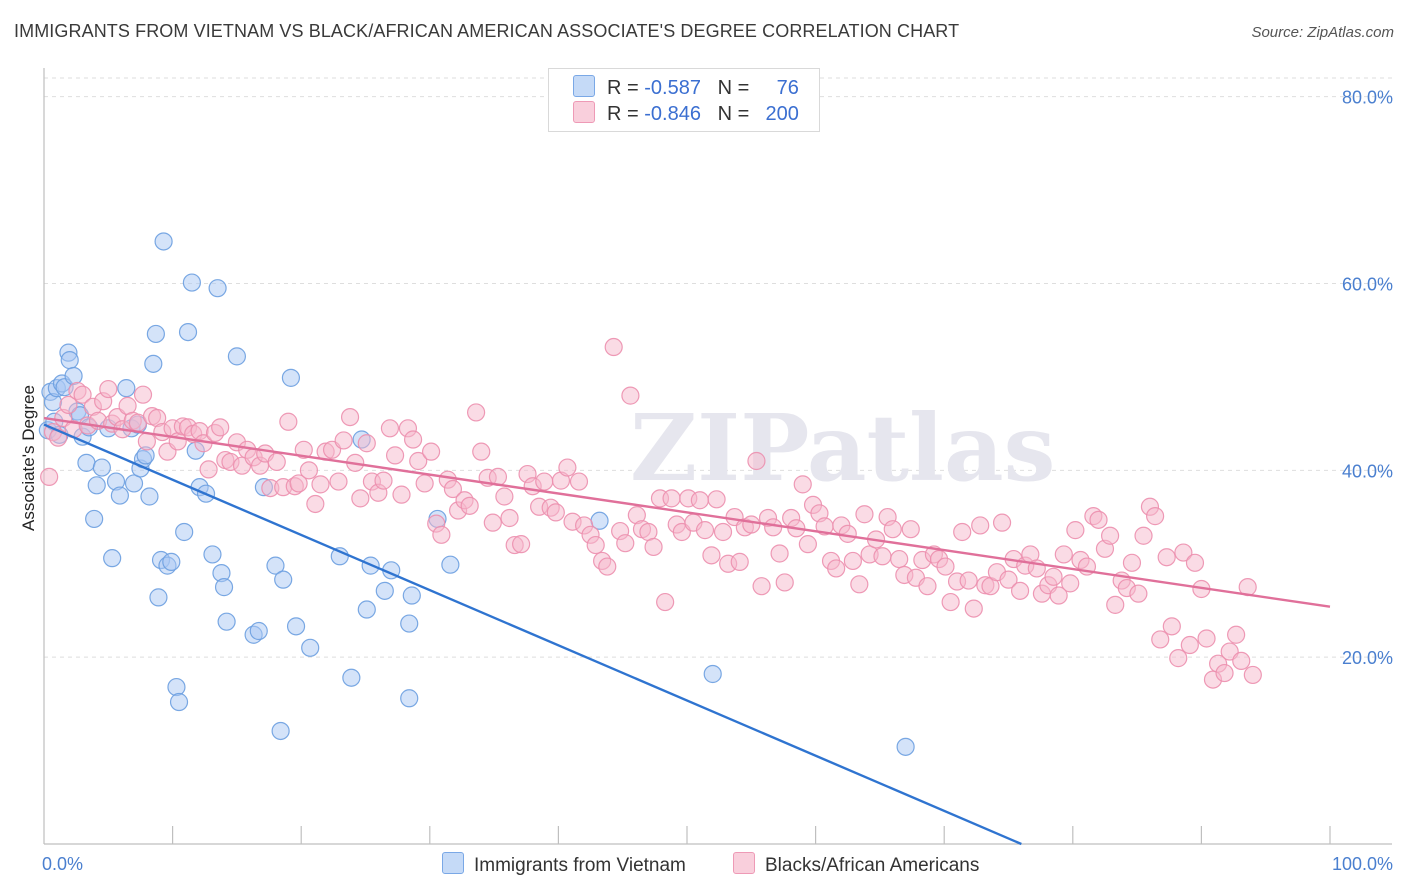 Image resolution: width=1406 pixels, height=892 pixels. Describe the element at coordinates (686, 114) in the screenshot. I see `stats-legend-row-black: R = -0.846 N = 200` at that location.